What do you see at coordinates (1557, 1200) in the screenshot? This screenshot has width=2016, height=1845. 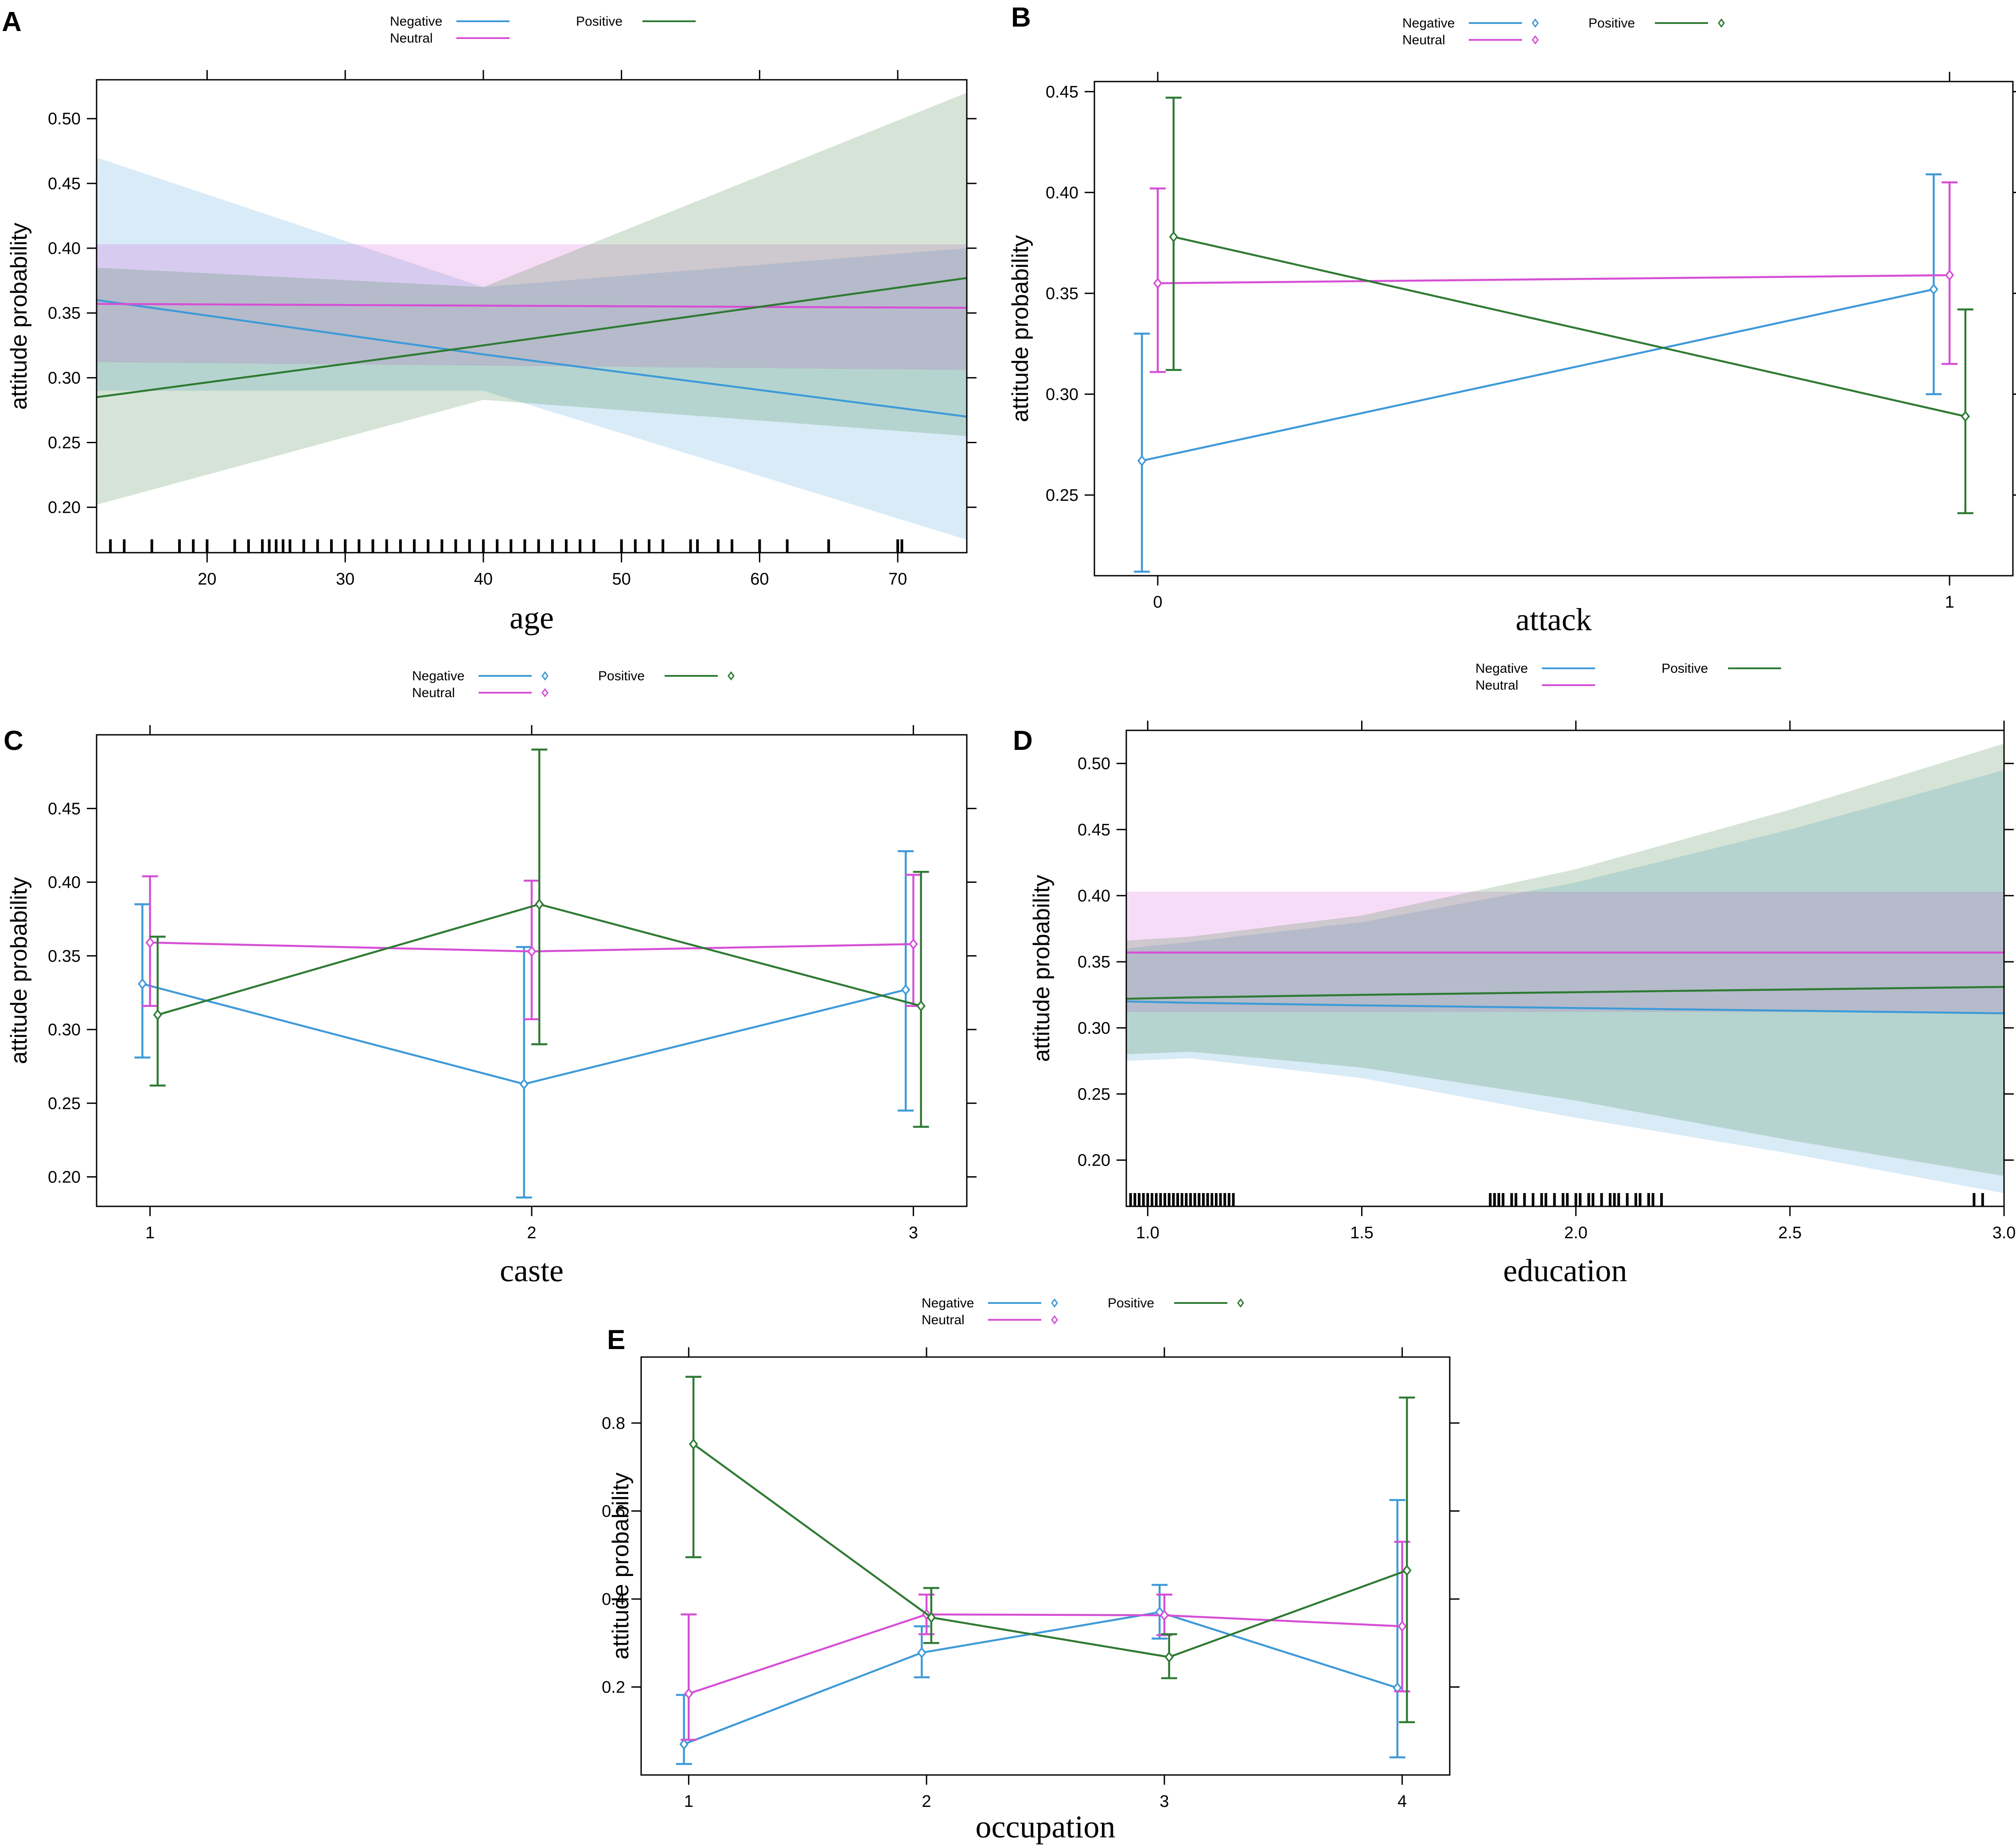 I see `rug` at bounding box center [1557, 1200].